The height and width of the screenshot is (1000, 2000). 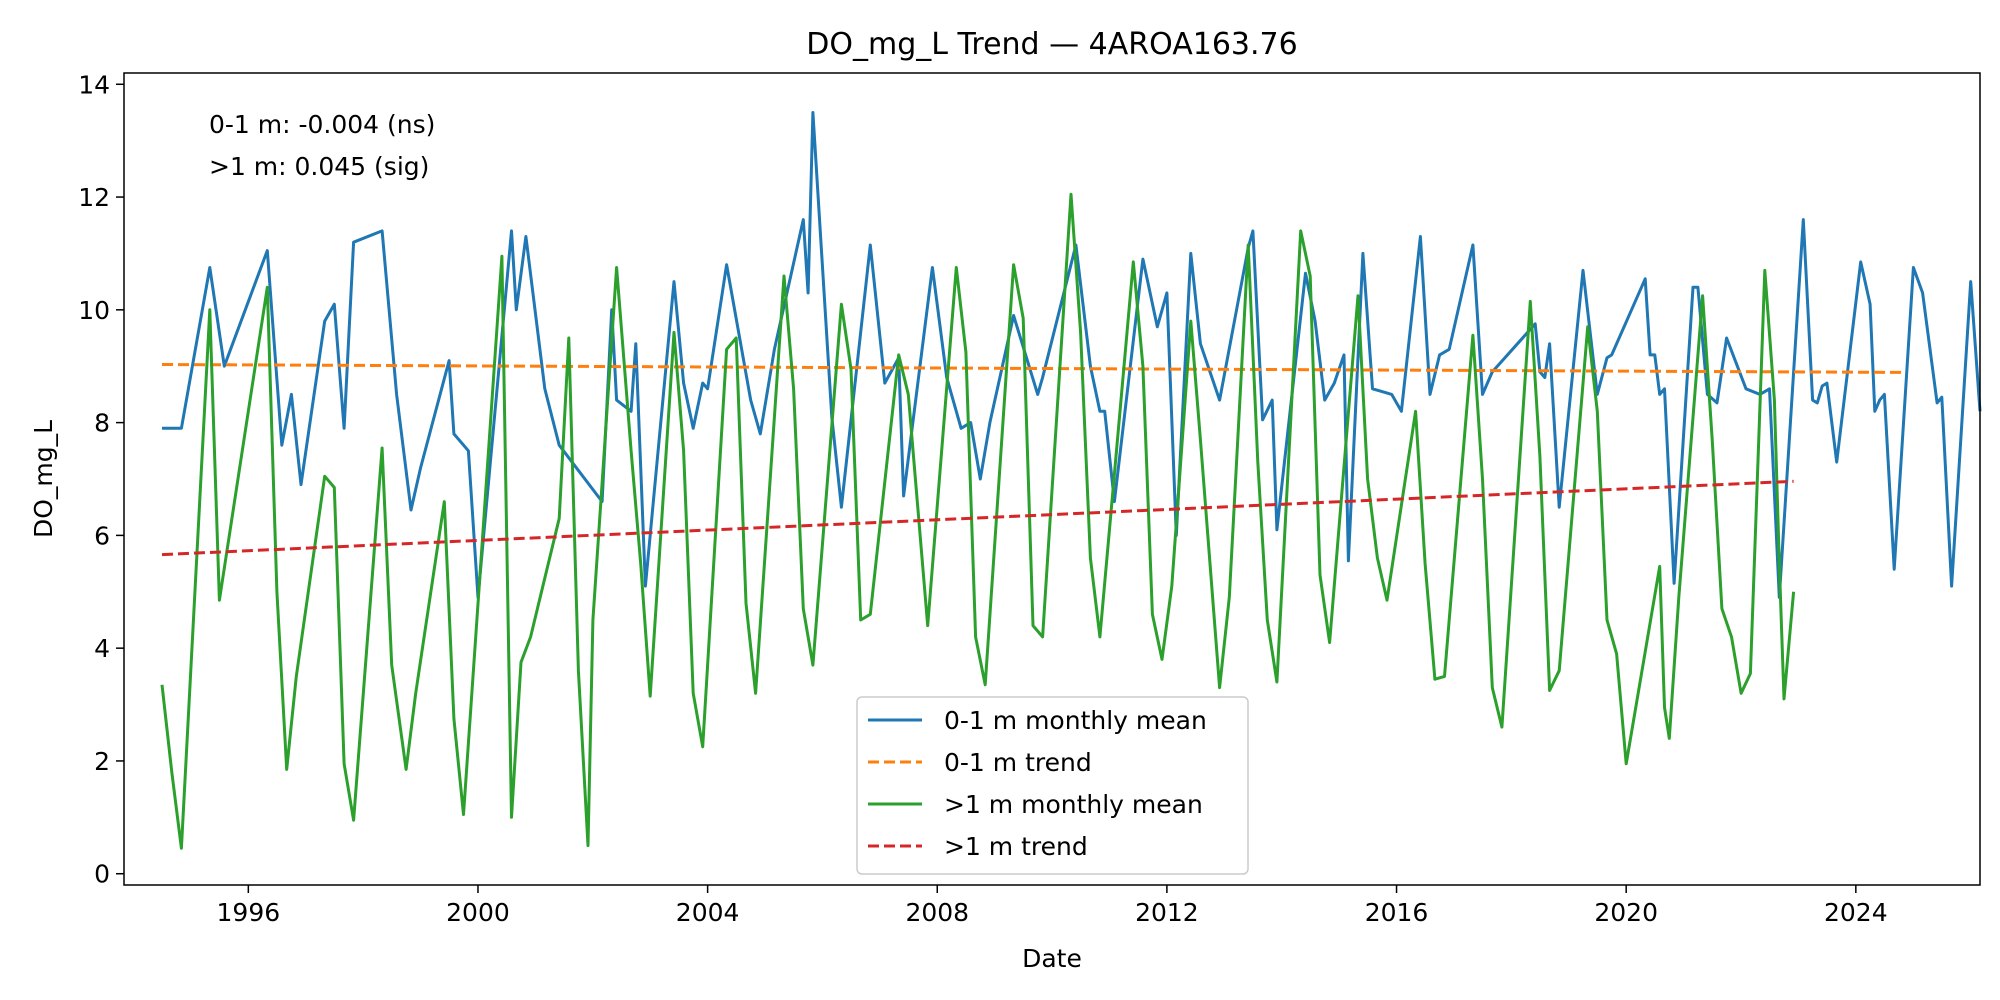 What do you see at coordinates (1052, 958) in the screenshot?
I see `x-axis-label: Date` at bounding box center [1052, 958].